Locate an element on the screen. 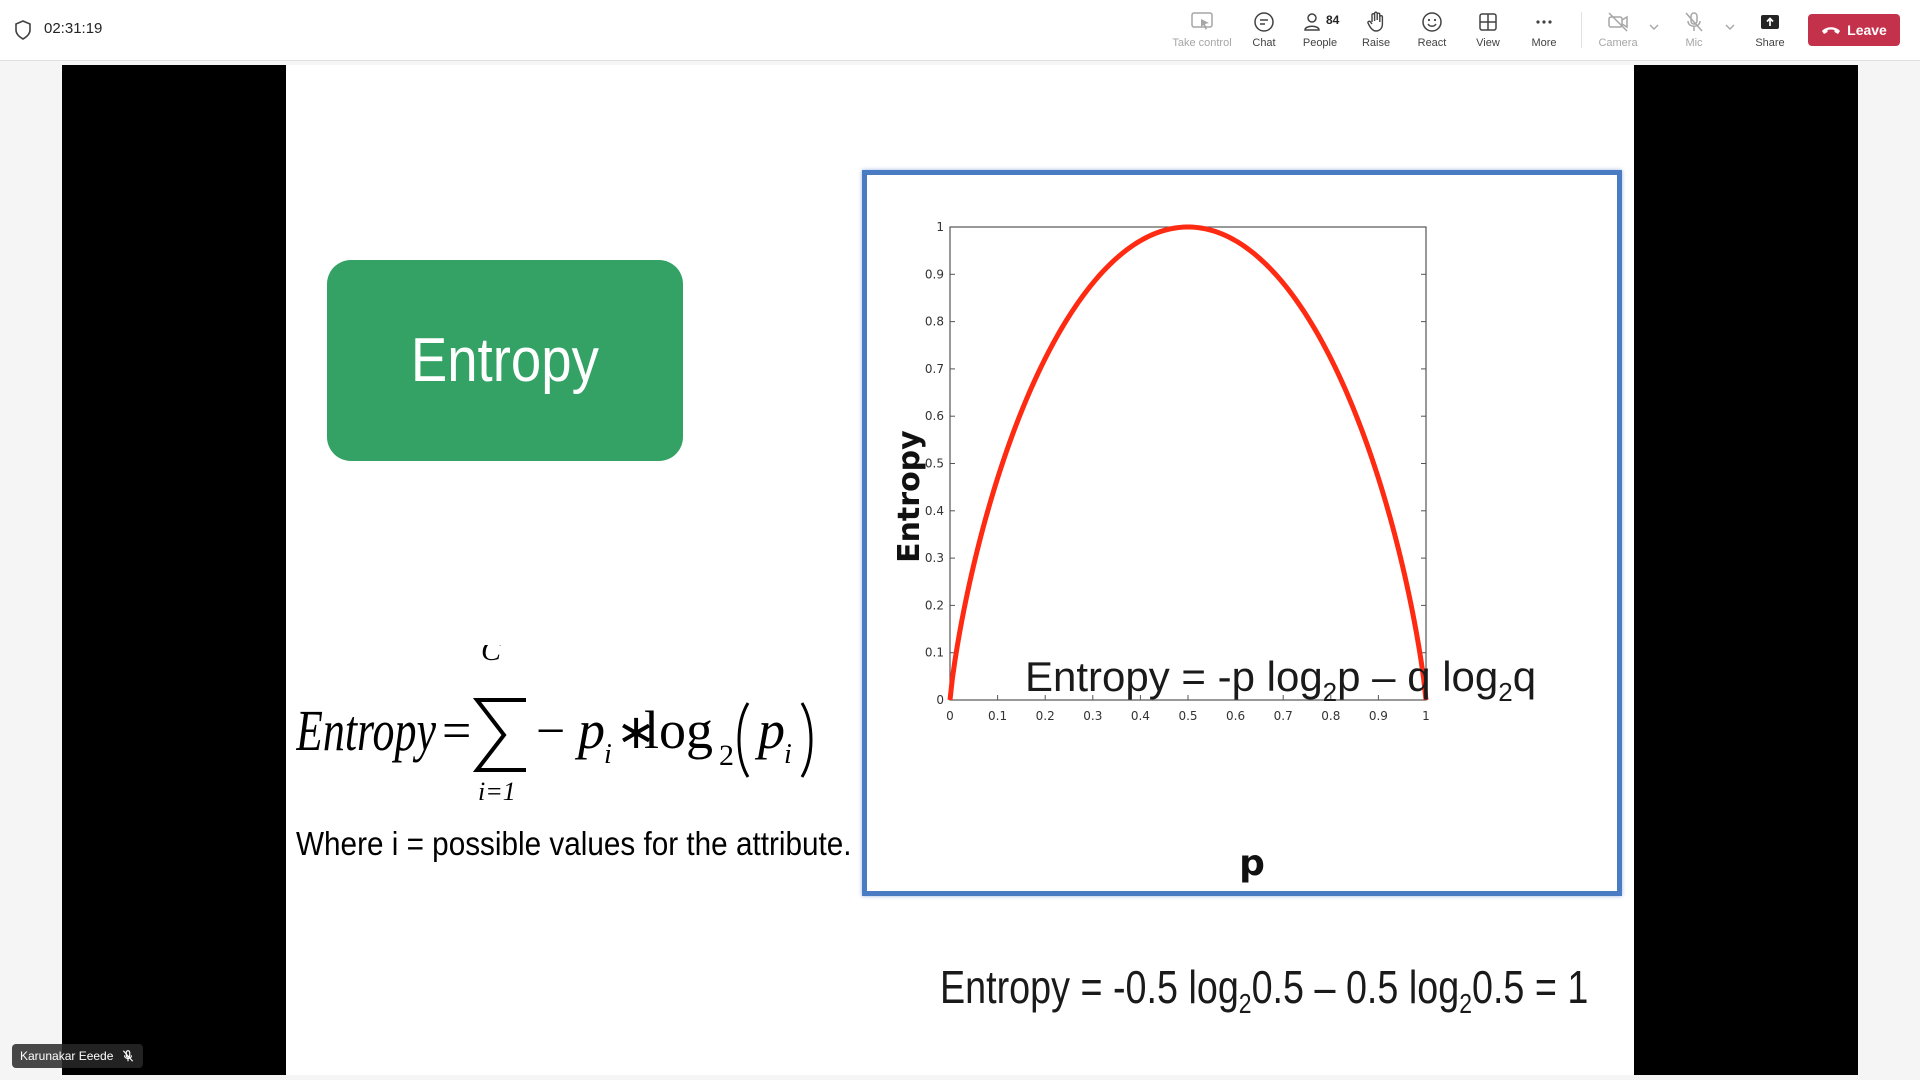 The image size is (1920, 1080). share-icon is located at coordinates (1770, 22).